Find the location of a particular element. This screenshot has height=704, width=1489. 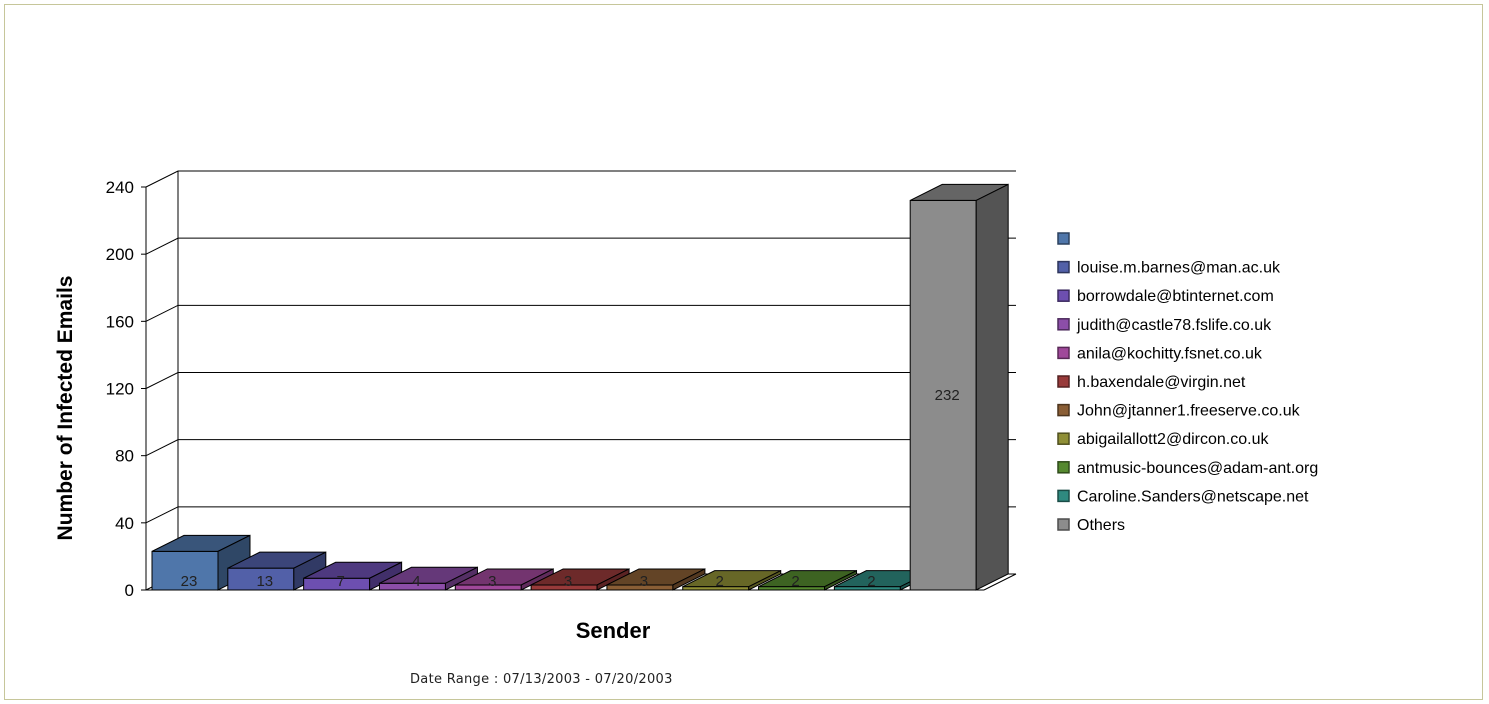

legend-label: judith@castle78.fslife.co.uk is located at coordinates (1174, 325).